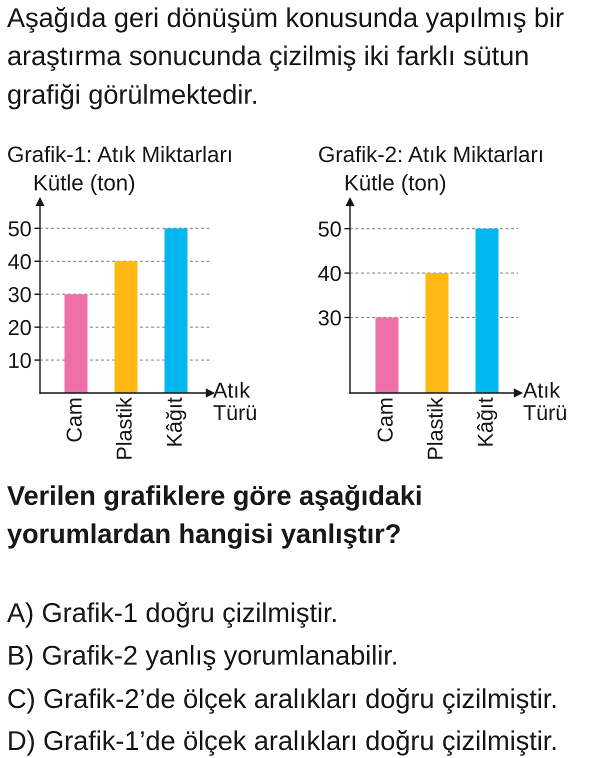 Image resolution: width=592 pixels, height=758 pixels. Describe the element at coordinates (285, 58) in the screenshot. I see `text: Aşağıda geri dönüşüm konusunda yapılmış bir araştırma sonucunda çizilmiş iki farklı sütun grafiği görülmektedir.` at that location.